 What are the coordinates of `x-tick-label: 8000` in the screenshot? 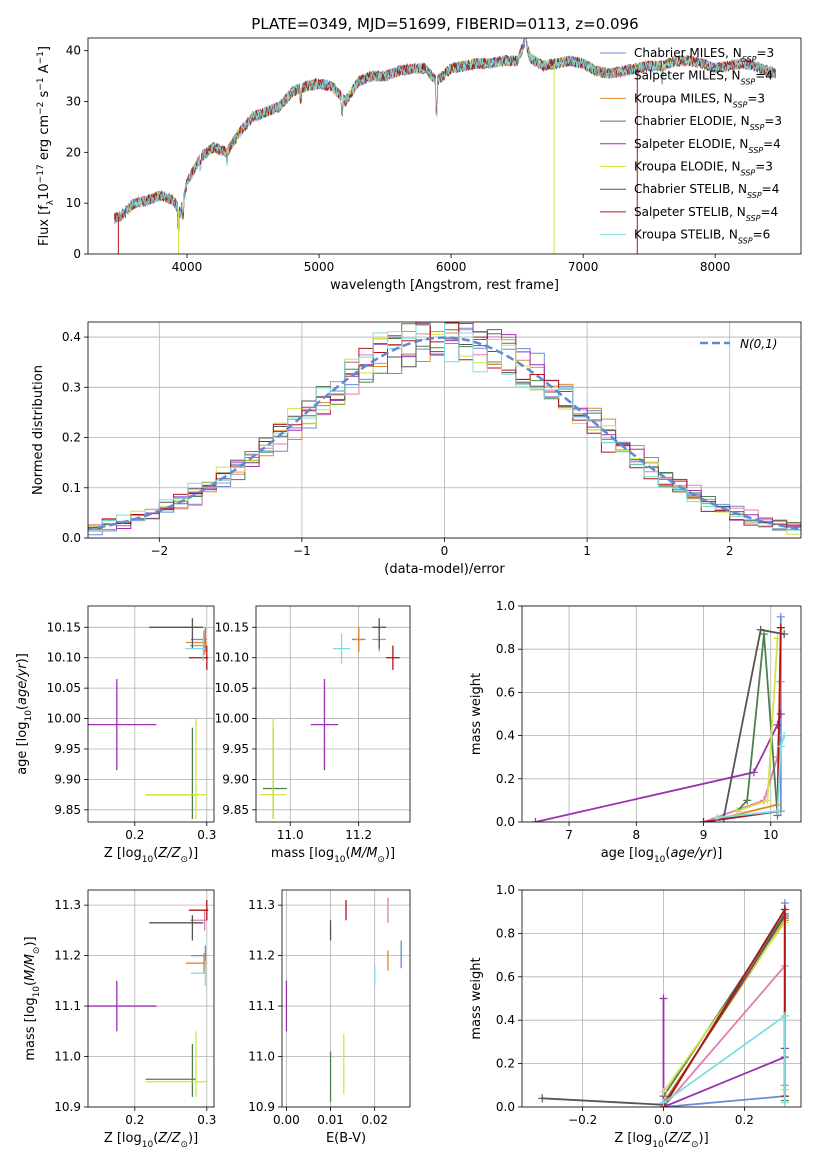 It's located at (715, 267).